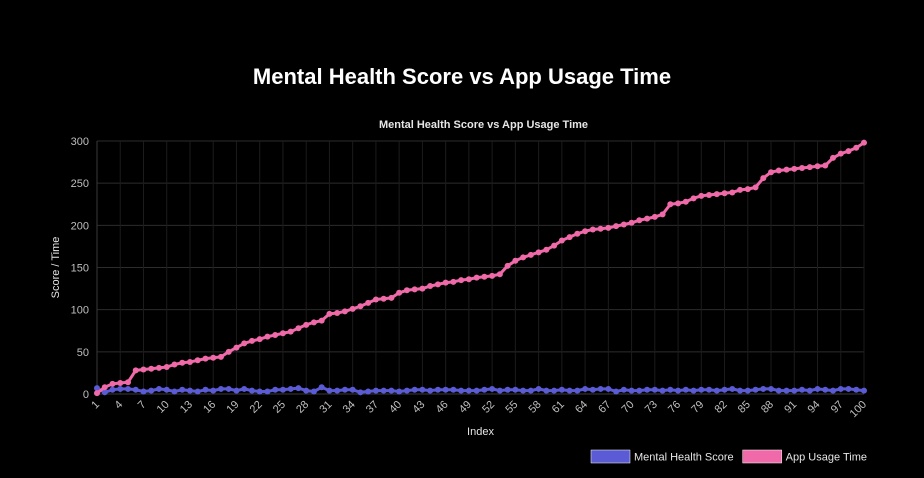 This screenshot has width=924, height=478. What do you see at coordinates (744, 407) in the screenshot?
I see `x-tick-label: 85` at bounding box center [744, 407].